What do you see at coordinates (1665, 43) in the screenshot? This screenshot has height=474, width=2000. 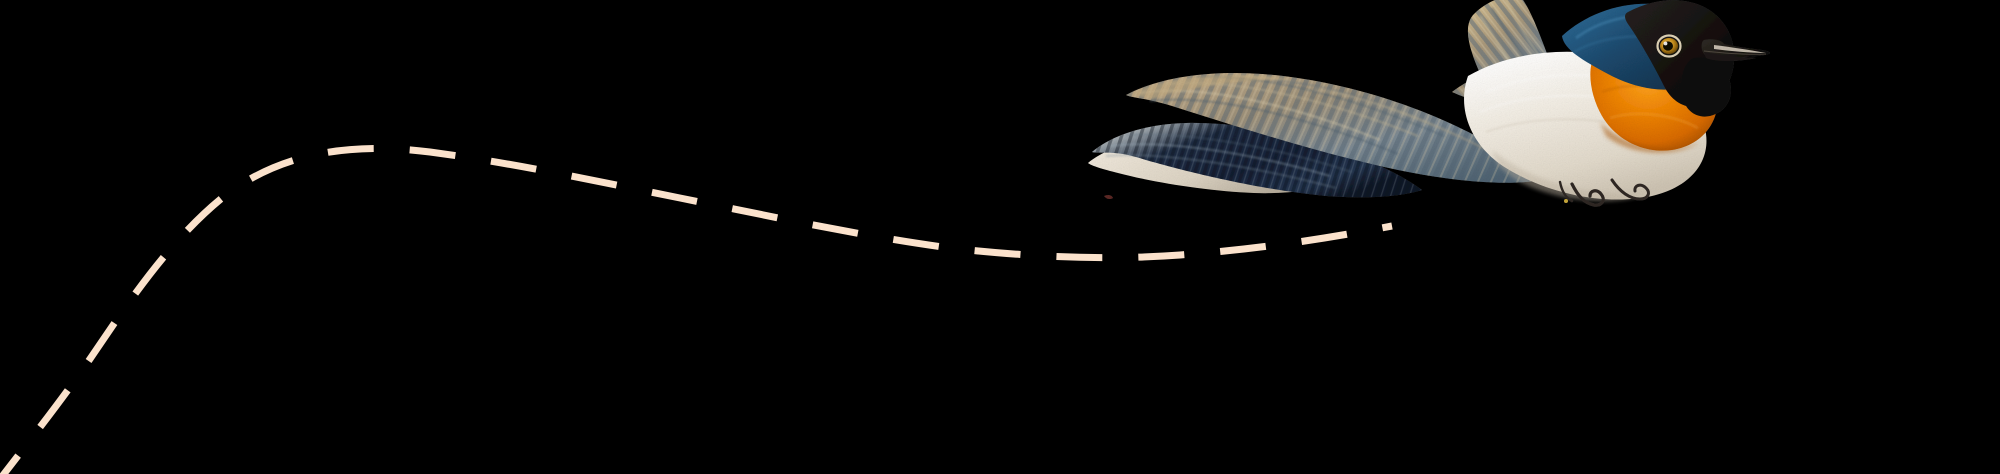 I see `eye-catchlight` at bounding box center [1665, 43].